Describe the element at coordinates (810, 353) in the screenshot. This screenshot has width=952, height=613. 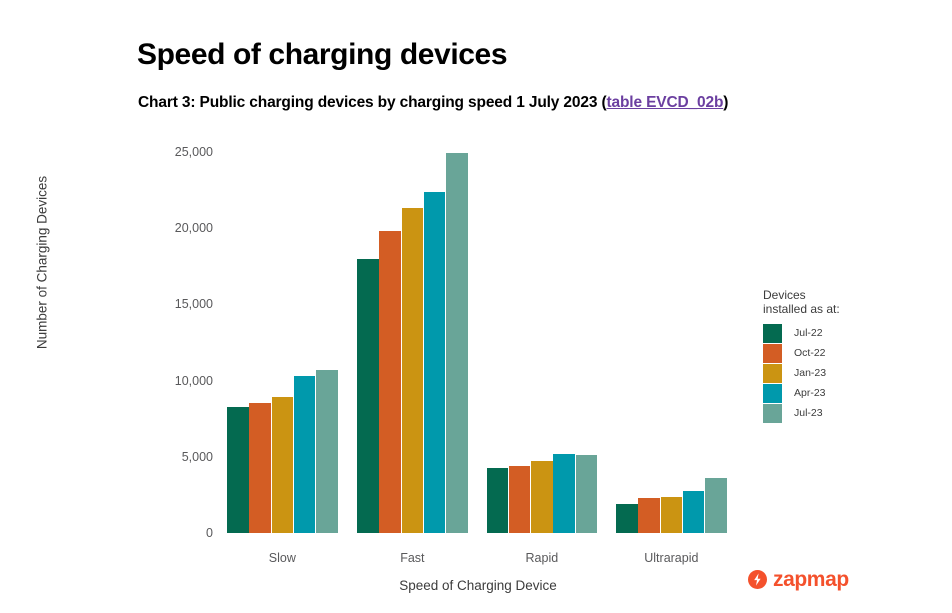
I see `legend-item-label: Oct-22` at that location.